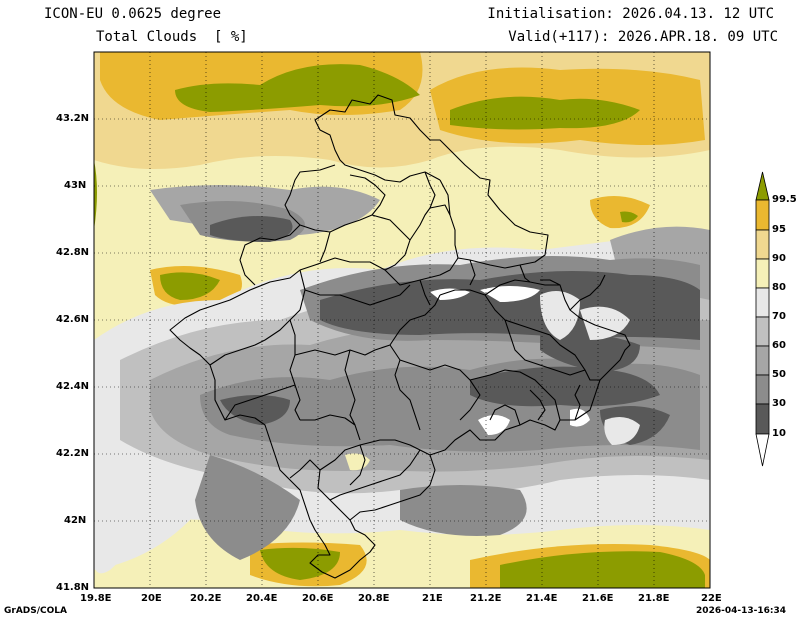 The image size is (800, 618). I want to click on lon-tick-20e: 20E, so click(151, 598).